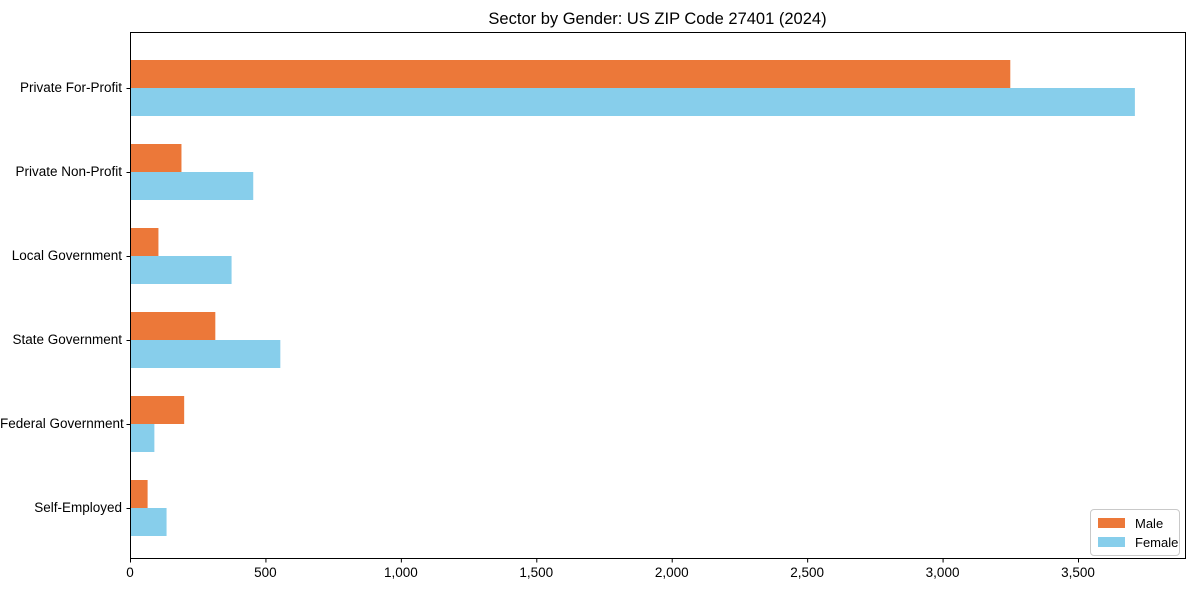 The image size is (1200, 600). I want to click on x-tick-label: 2,500, so click(807, 572).